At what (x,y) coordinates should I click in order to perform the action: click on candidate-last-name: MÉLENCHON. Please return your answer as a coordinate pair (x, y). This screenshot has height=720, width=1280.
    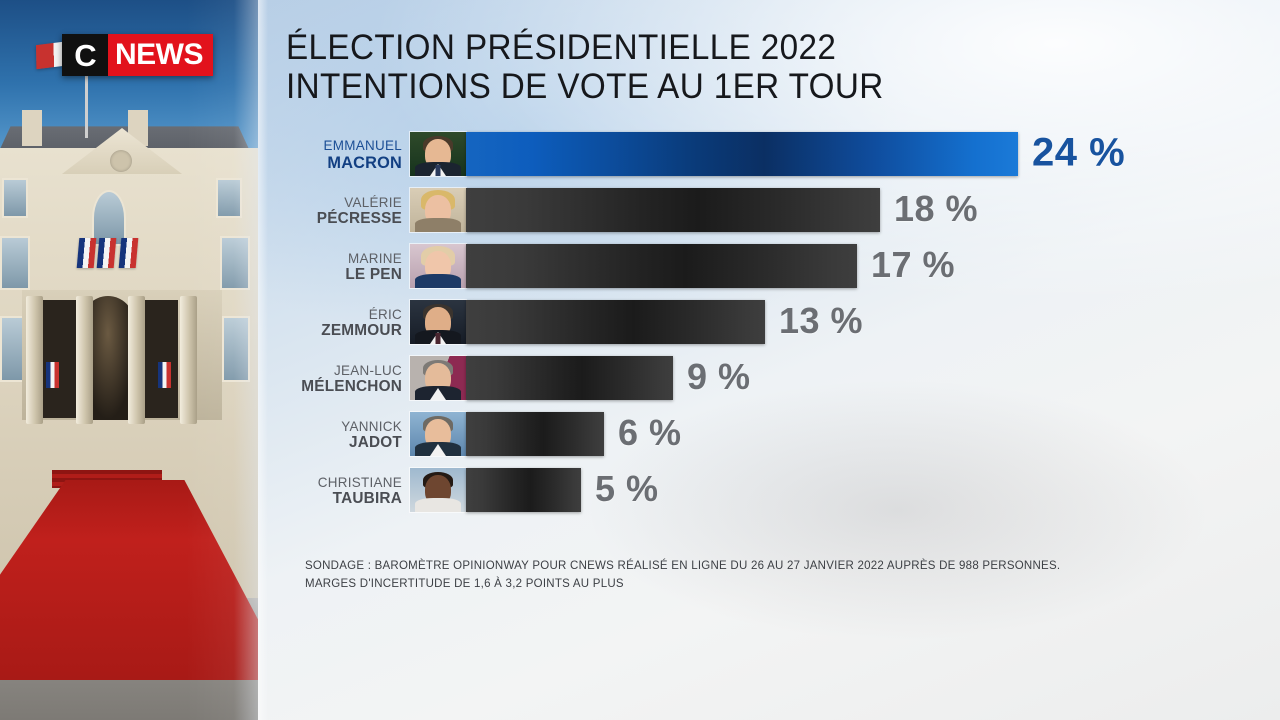
    Looking at the image, I should click on (351, 386).